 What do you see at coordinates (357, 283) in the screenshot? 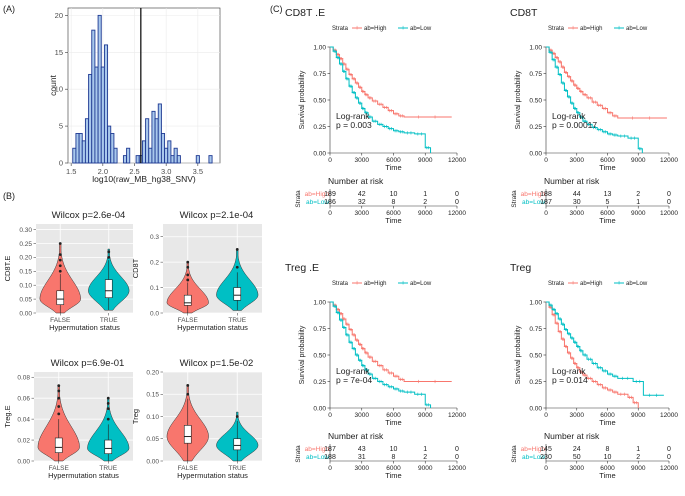
I see `km3-legend-mark: +` at bounding box center [357, 283].